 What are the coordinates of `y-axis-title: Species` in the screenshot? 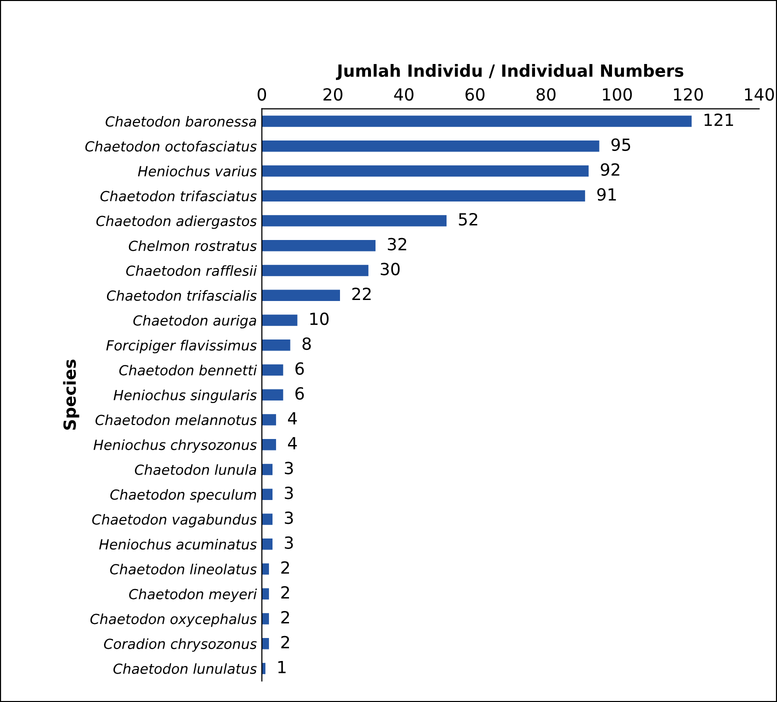 It's located at (71, 395).